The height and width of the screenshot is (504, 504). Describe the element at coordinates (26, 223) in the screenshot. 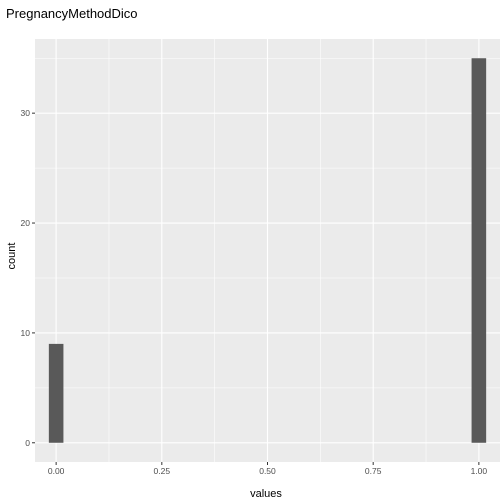

I see `y-tick-label: 20` at that location.